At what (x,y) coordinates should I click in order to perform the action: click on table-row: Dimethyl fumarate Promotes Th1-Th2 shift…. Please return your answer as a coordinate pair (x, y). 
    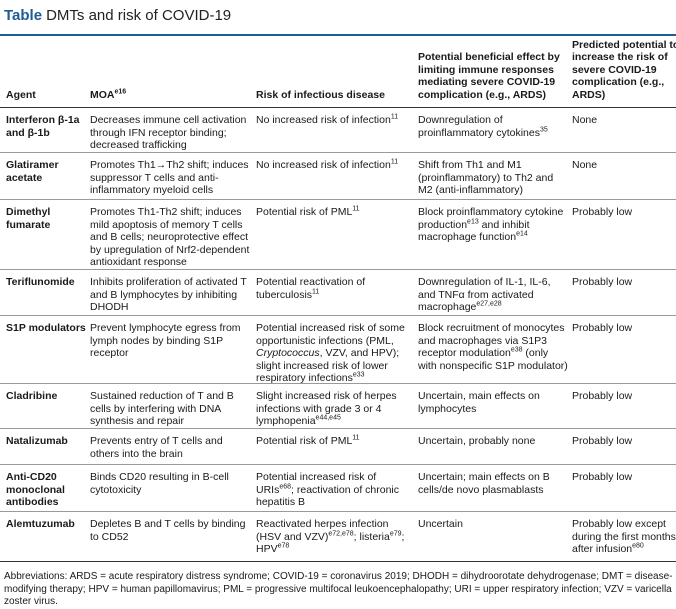
    Looking at the image, I should click on (338, 235).